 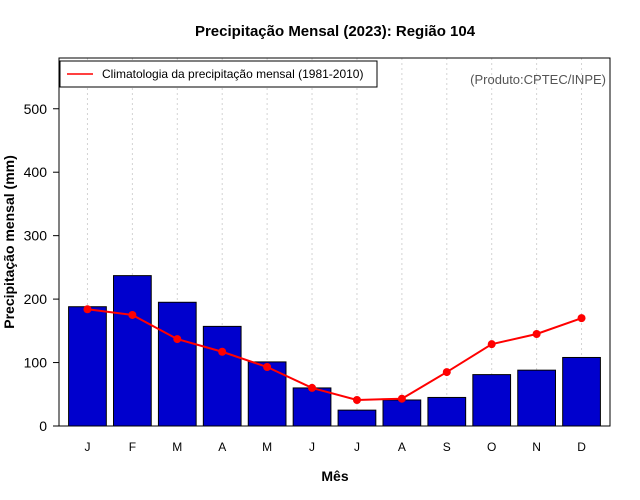 What do you see at coordinates (581, 447) in the screenshot?
I see `x-tick-label: D` at bounding box center [581, 447].